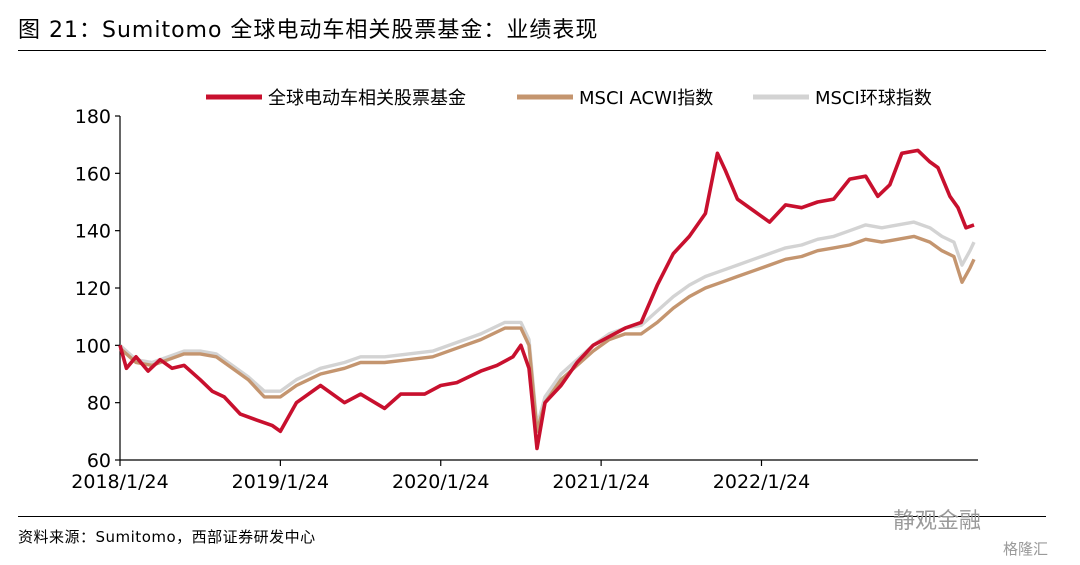 Image resolution: width=1080 pixels, height=565 pixels. I want to click on legend-label-1: MSCI ACWI指数, so click(646, 98).